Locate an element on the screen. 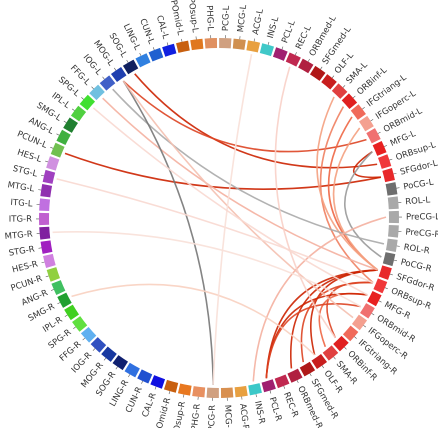 This screenshot has width=438, height=428. region-tick-smg-r is located at coordinates (59, 303).